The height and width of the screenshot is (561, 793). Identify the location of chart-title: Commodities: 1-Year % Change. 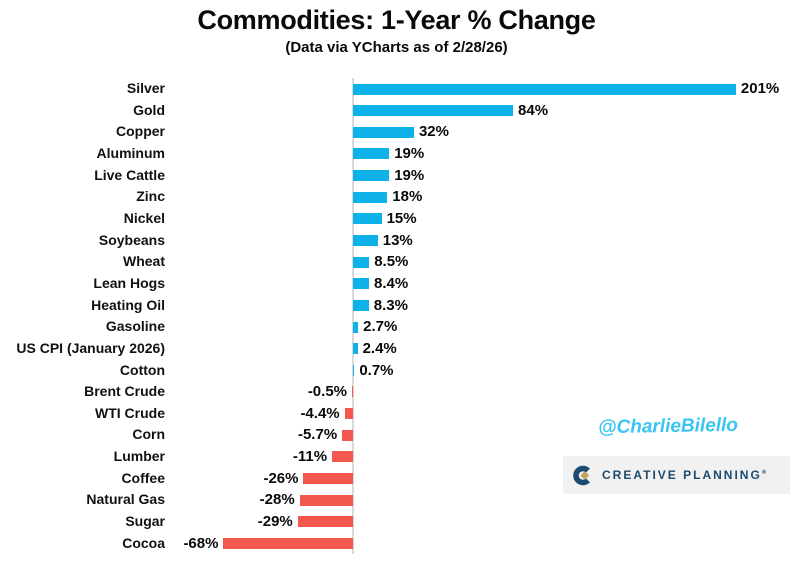
(396, 20).